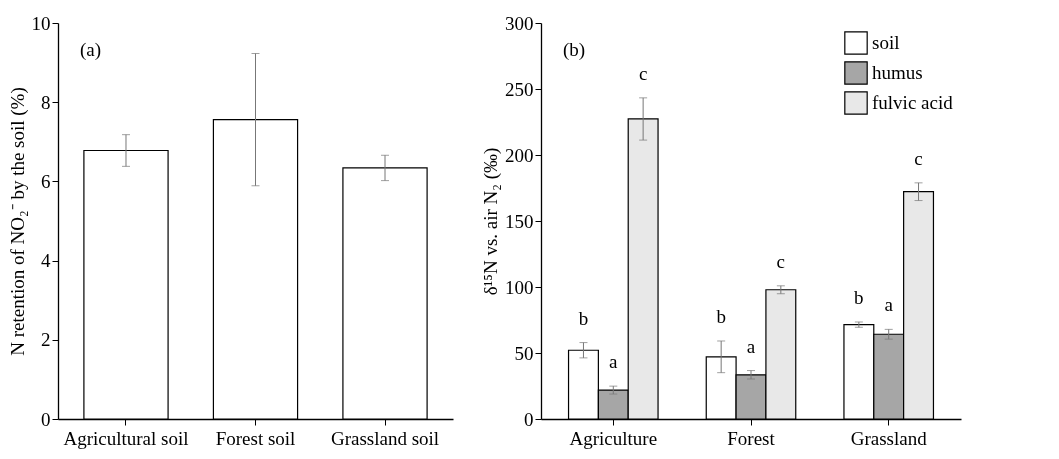 The height and width of the screenshot is (459, 1059). What do you see at coordinates (255, 438) in the screenshot?
I see `x-tick-label: Forest soil` at bounding box center [255, 438].